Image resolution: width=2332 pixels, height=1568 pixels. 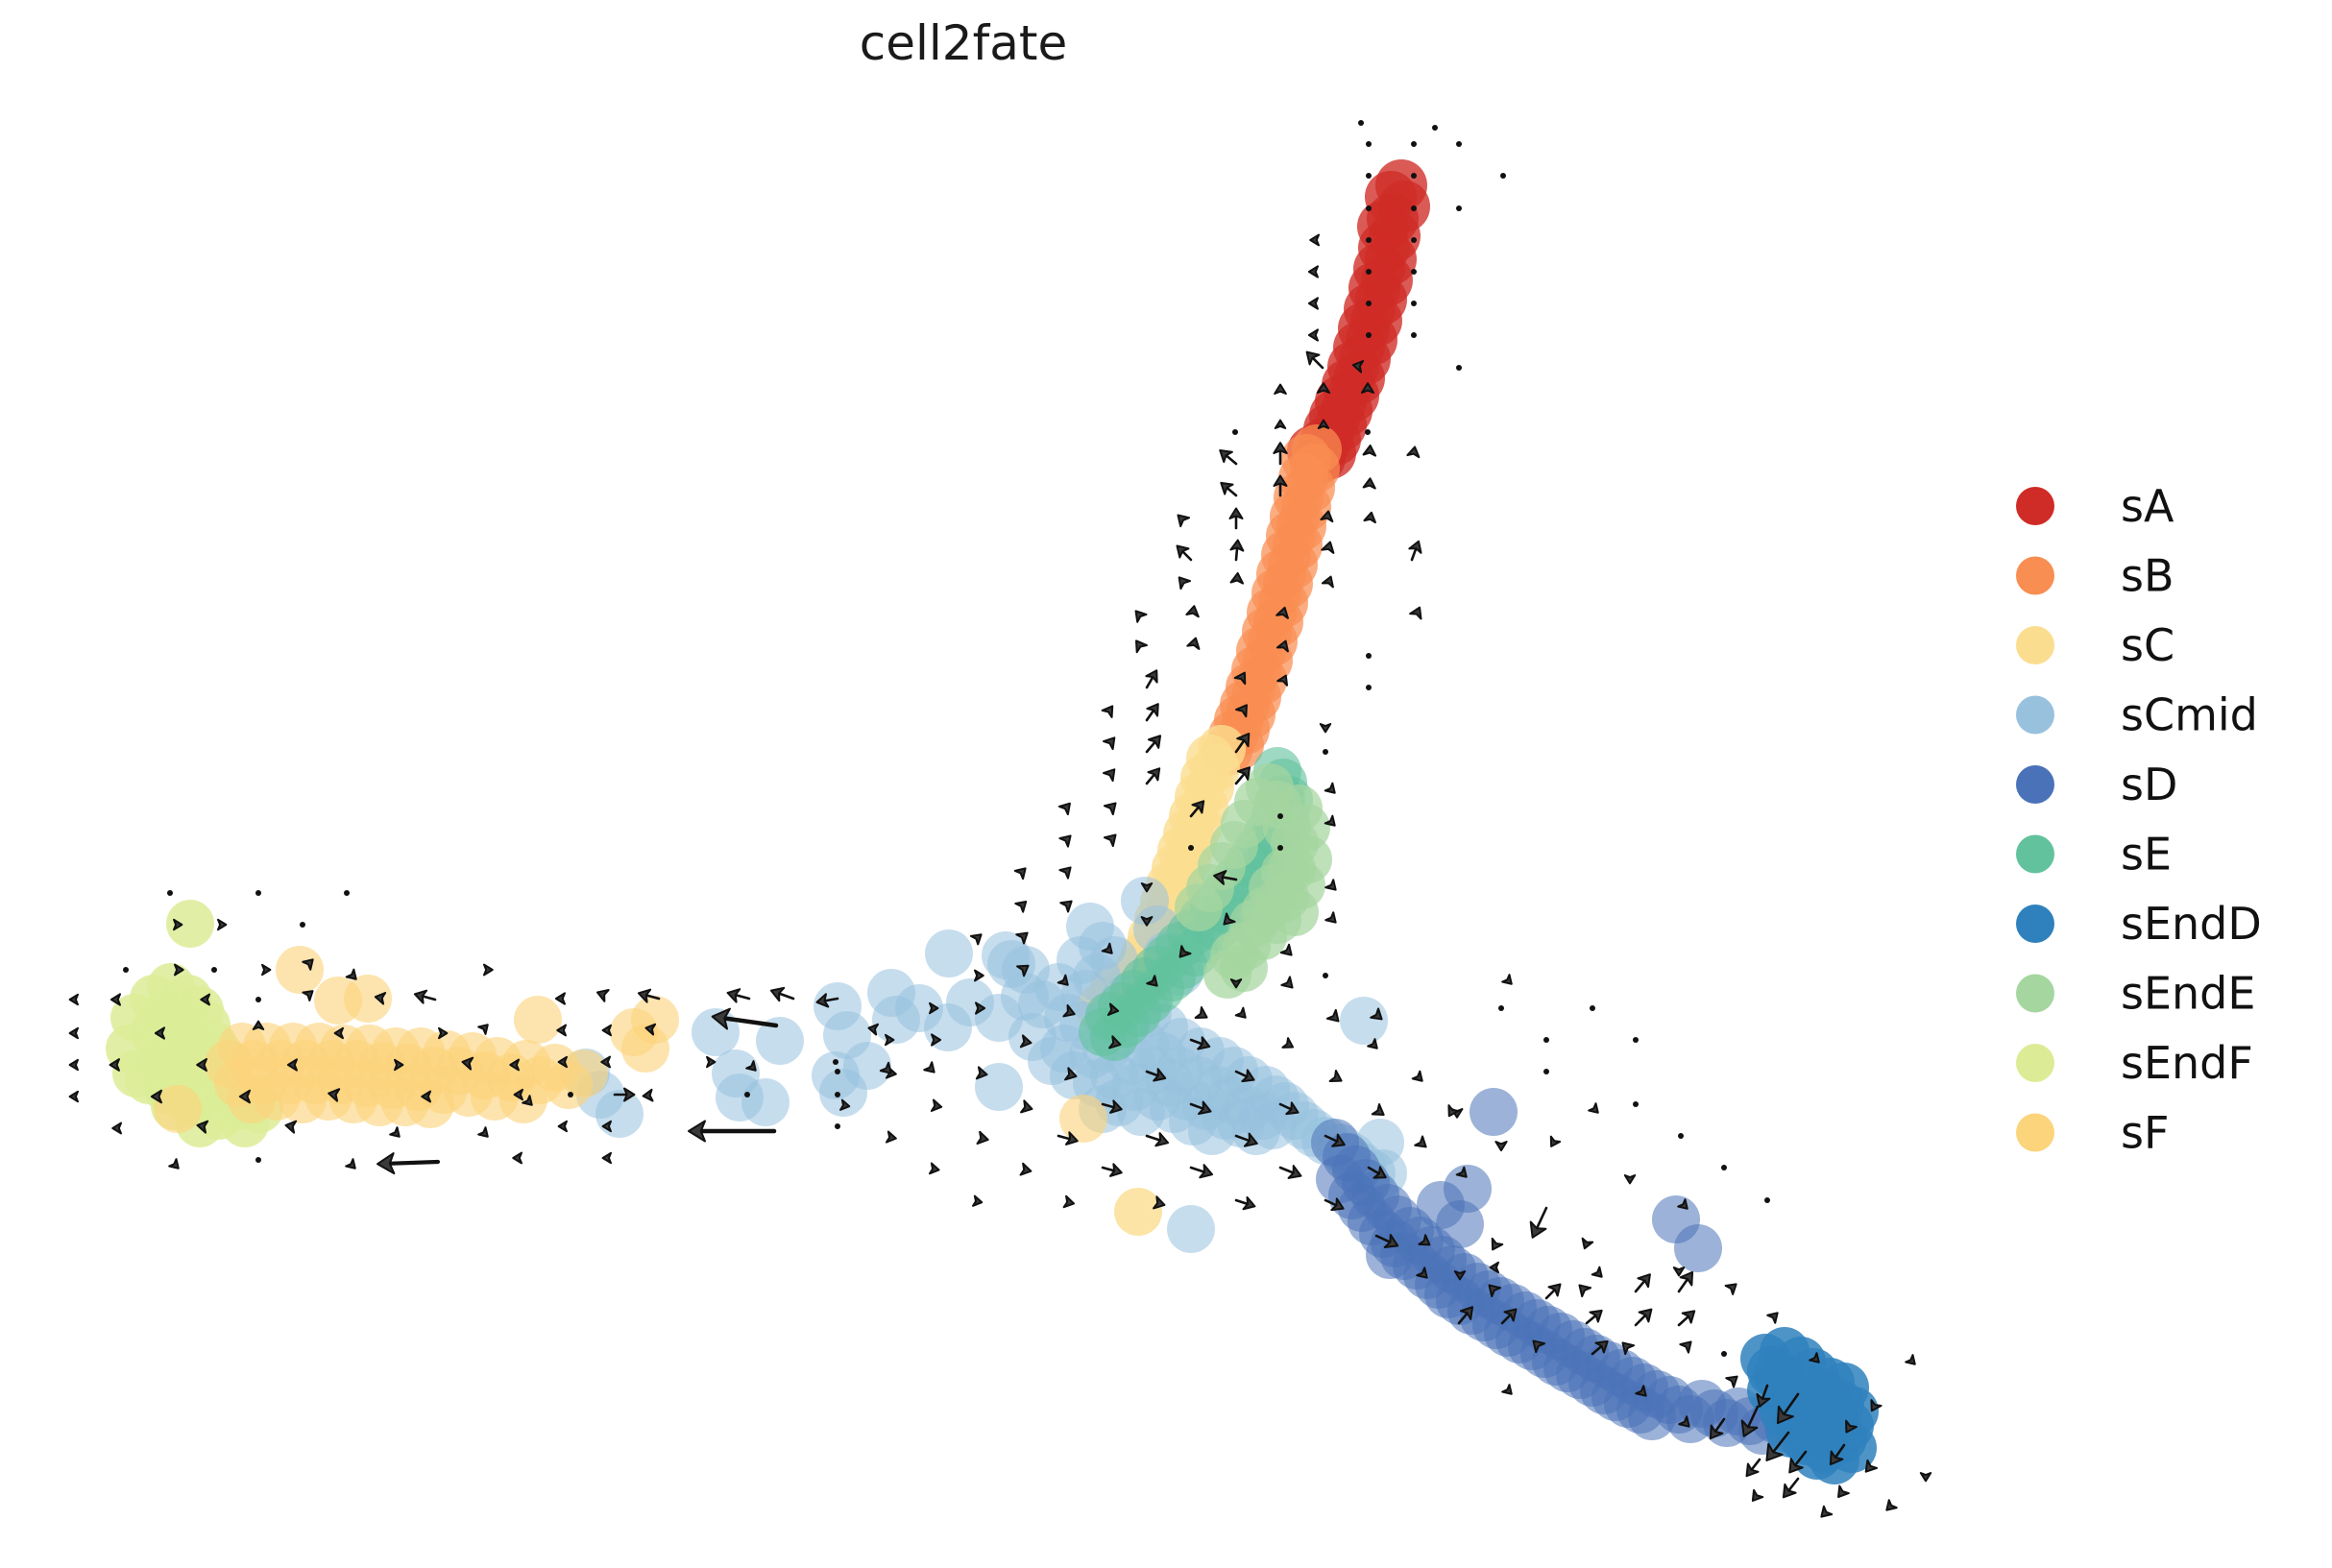 I want to click on legend-label-sCmid: sCmid, so click(x=2190, y=715).